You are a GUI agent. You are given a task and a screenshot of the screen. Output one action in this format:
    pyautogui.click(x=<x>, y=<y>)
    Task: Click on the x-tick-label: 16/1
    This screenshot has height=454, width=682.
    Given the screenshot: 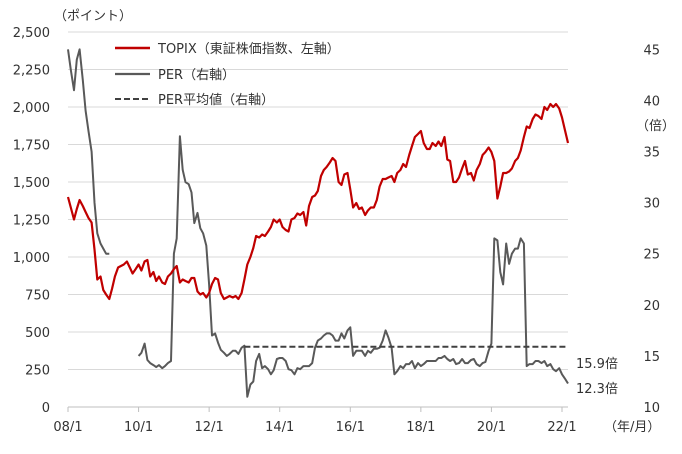 What is the action you would take?
    pyautogui.click(x=350, y=427)
    